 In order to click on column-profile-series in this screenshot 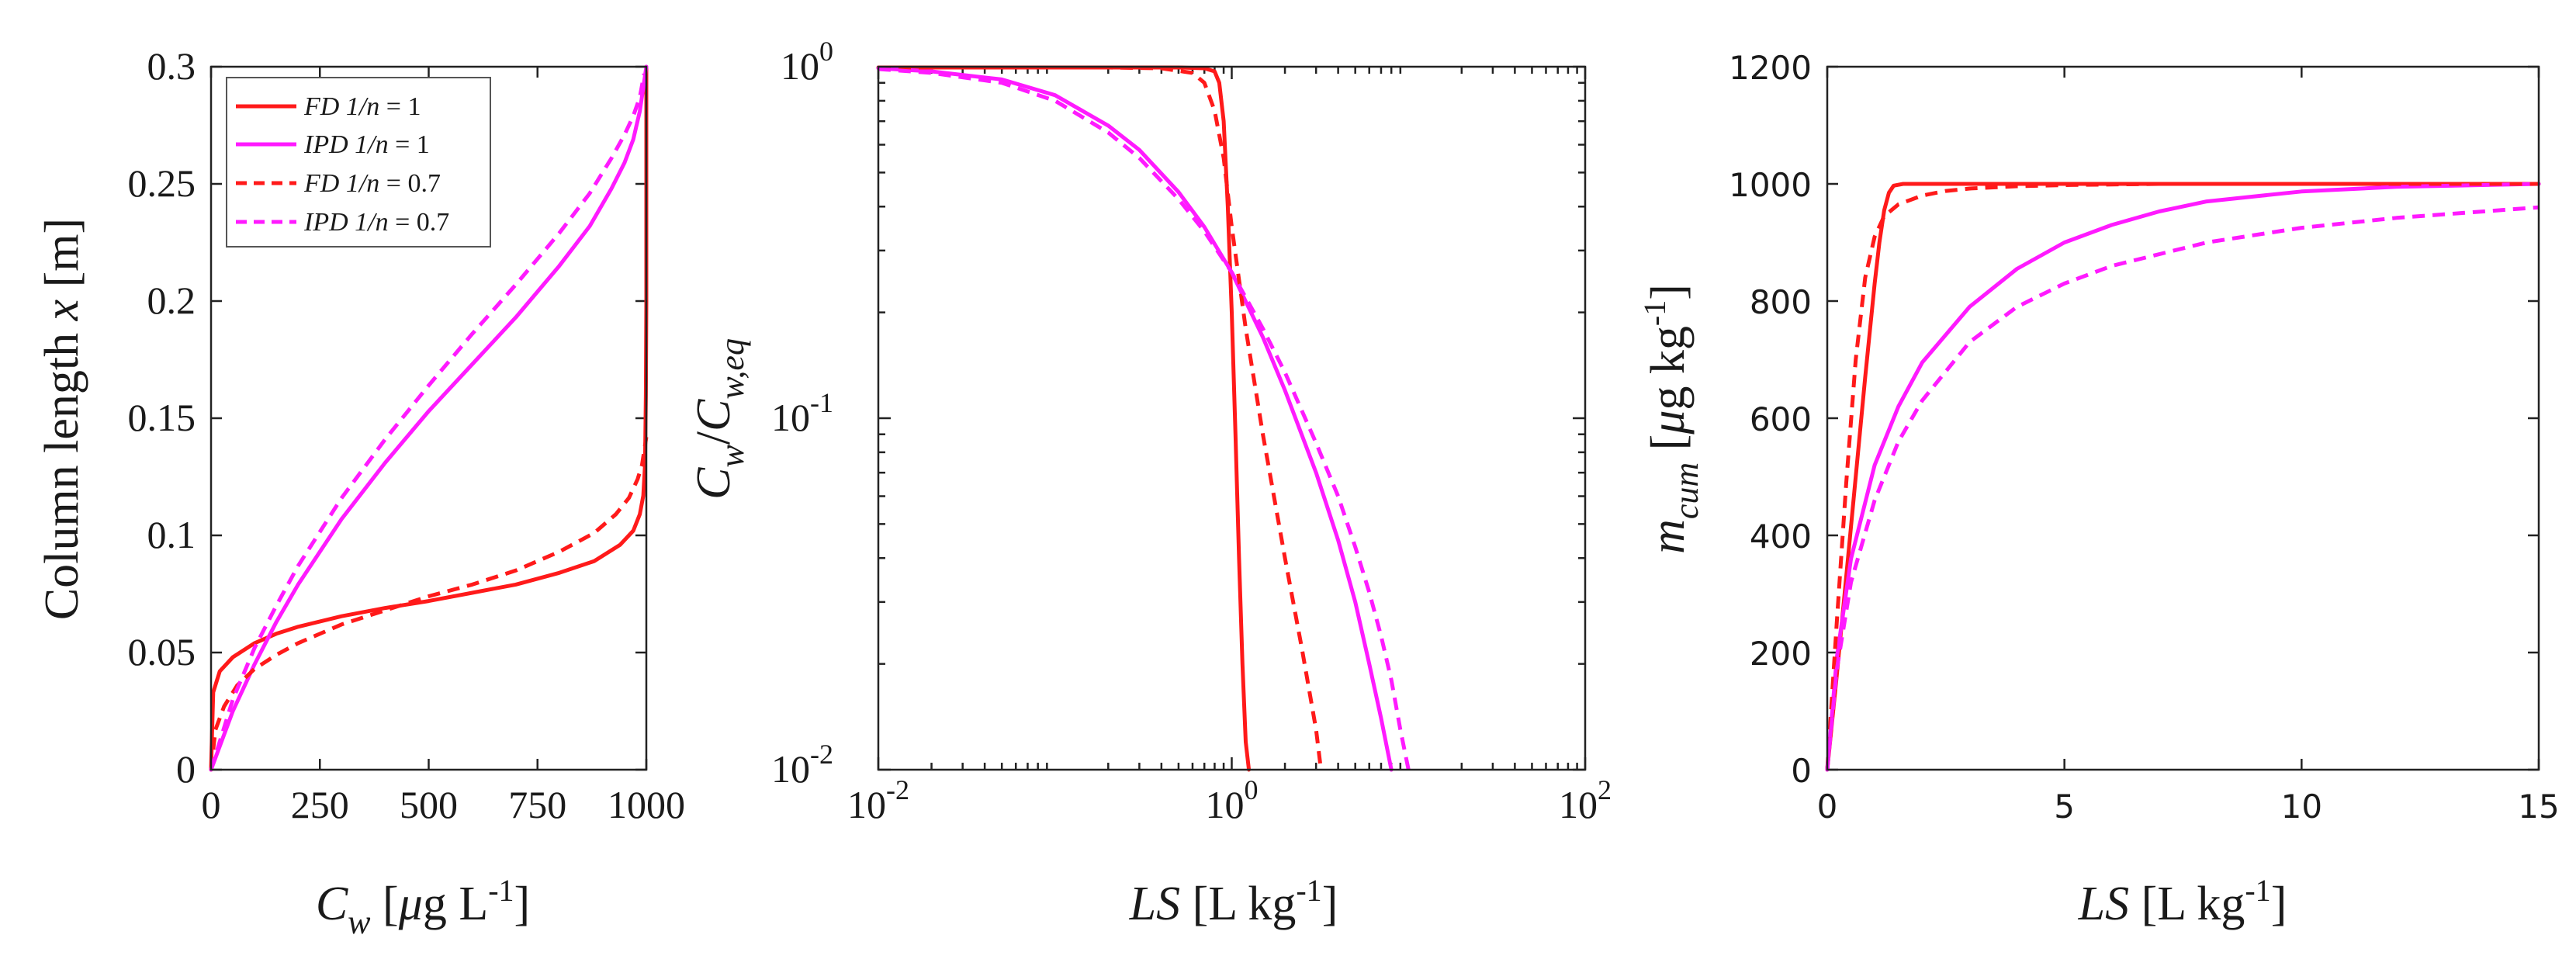, I will do `click(429, 418)`.